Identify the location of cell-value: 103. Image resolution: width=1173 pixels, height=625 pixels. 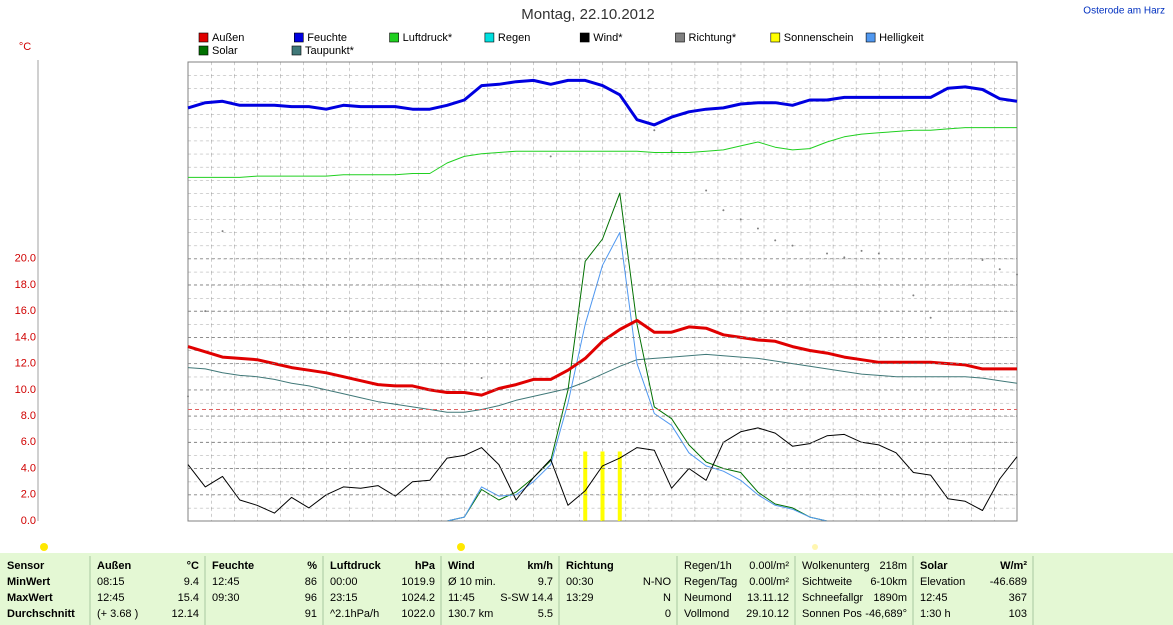
(1018, 614).